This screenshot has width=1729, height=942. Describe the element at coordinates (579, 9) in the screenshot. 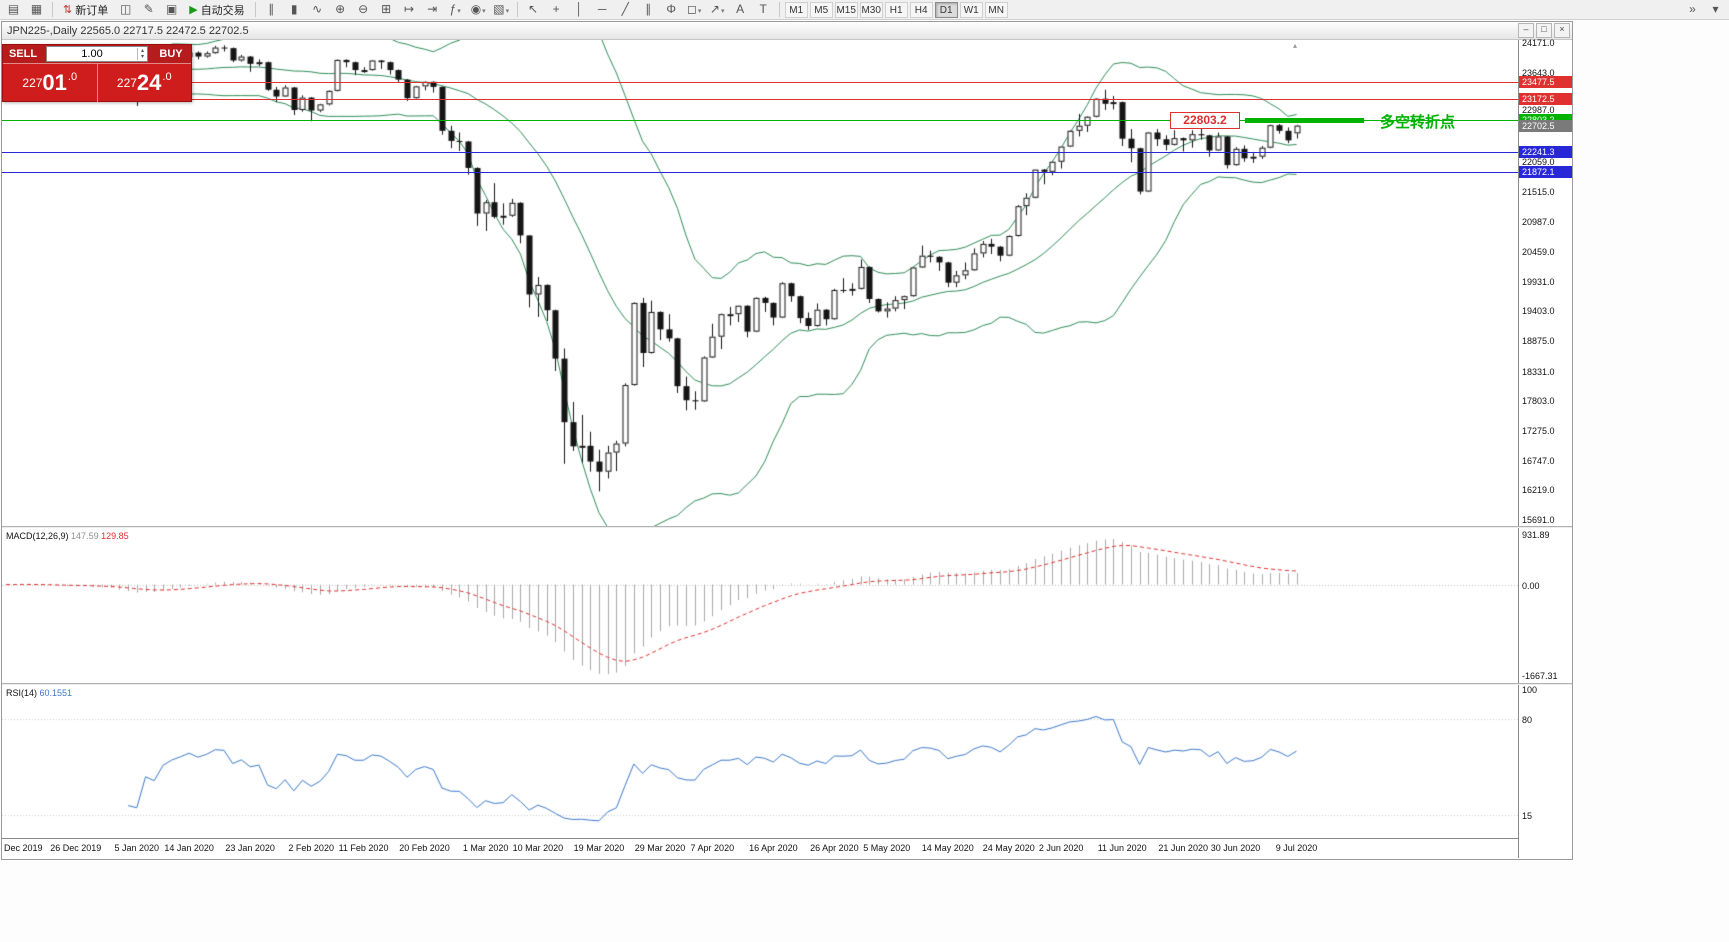

I see `vertical-line-icon: │` at that location.